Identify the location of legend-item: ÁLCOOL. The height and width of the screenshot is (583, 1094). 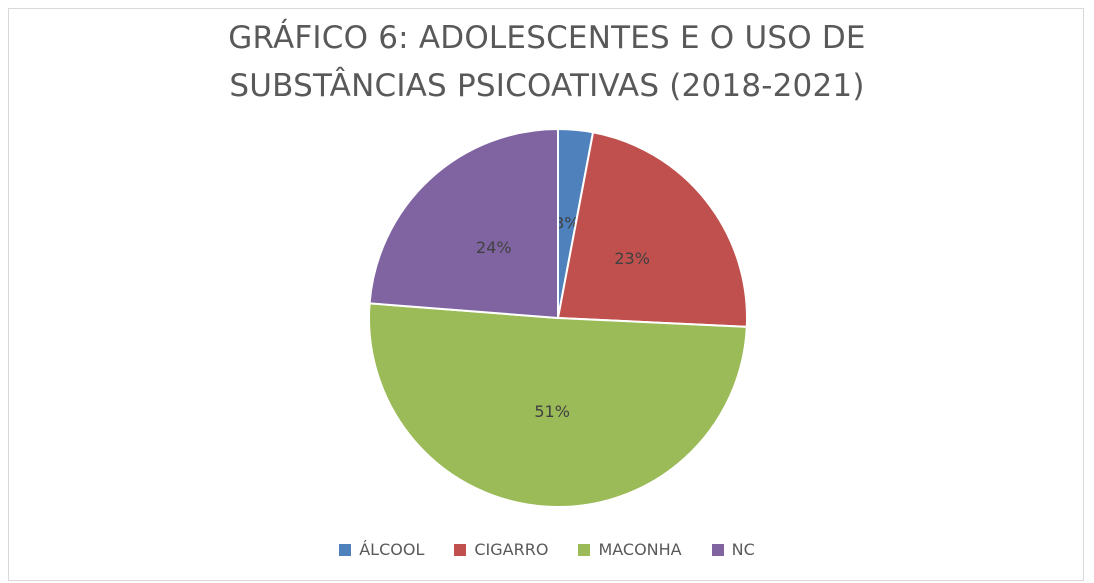
(381, 549).